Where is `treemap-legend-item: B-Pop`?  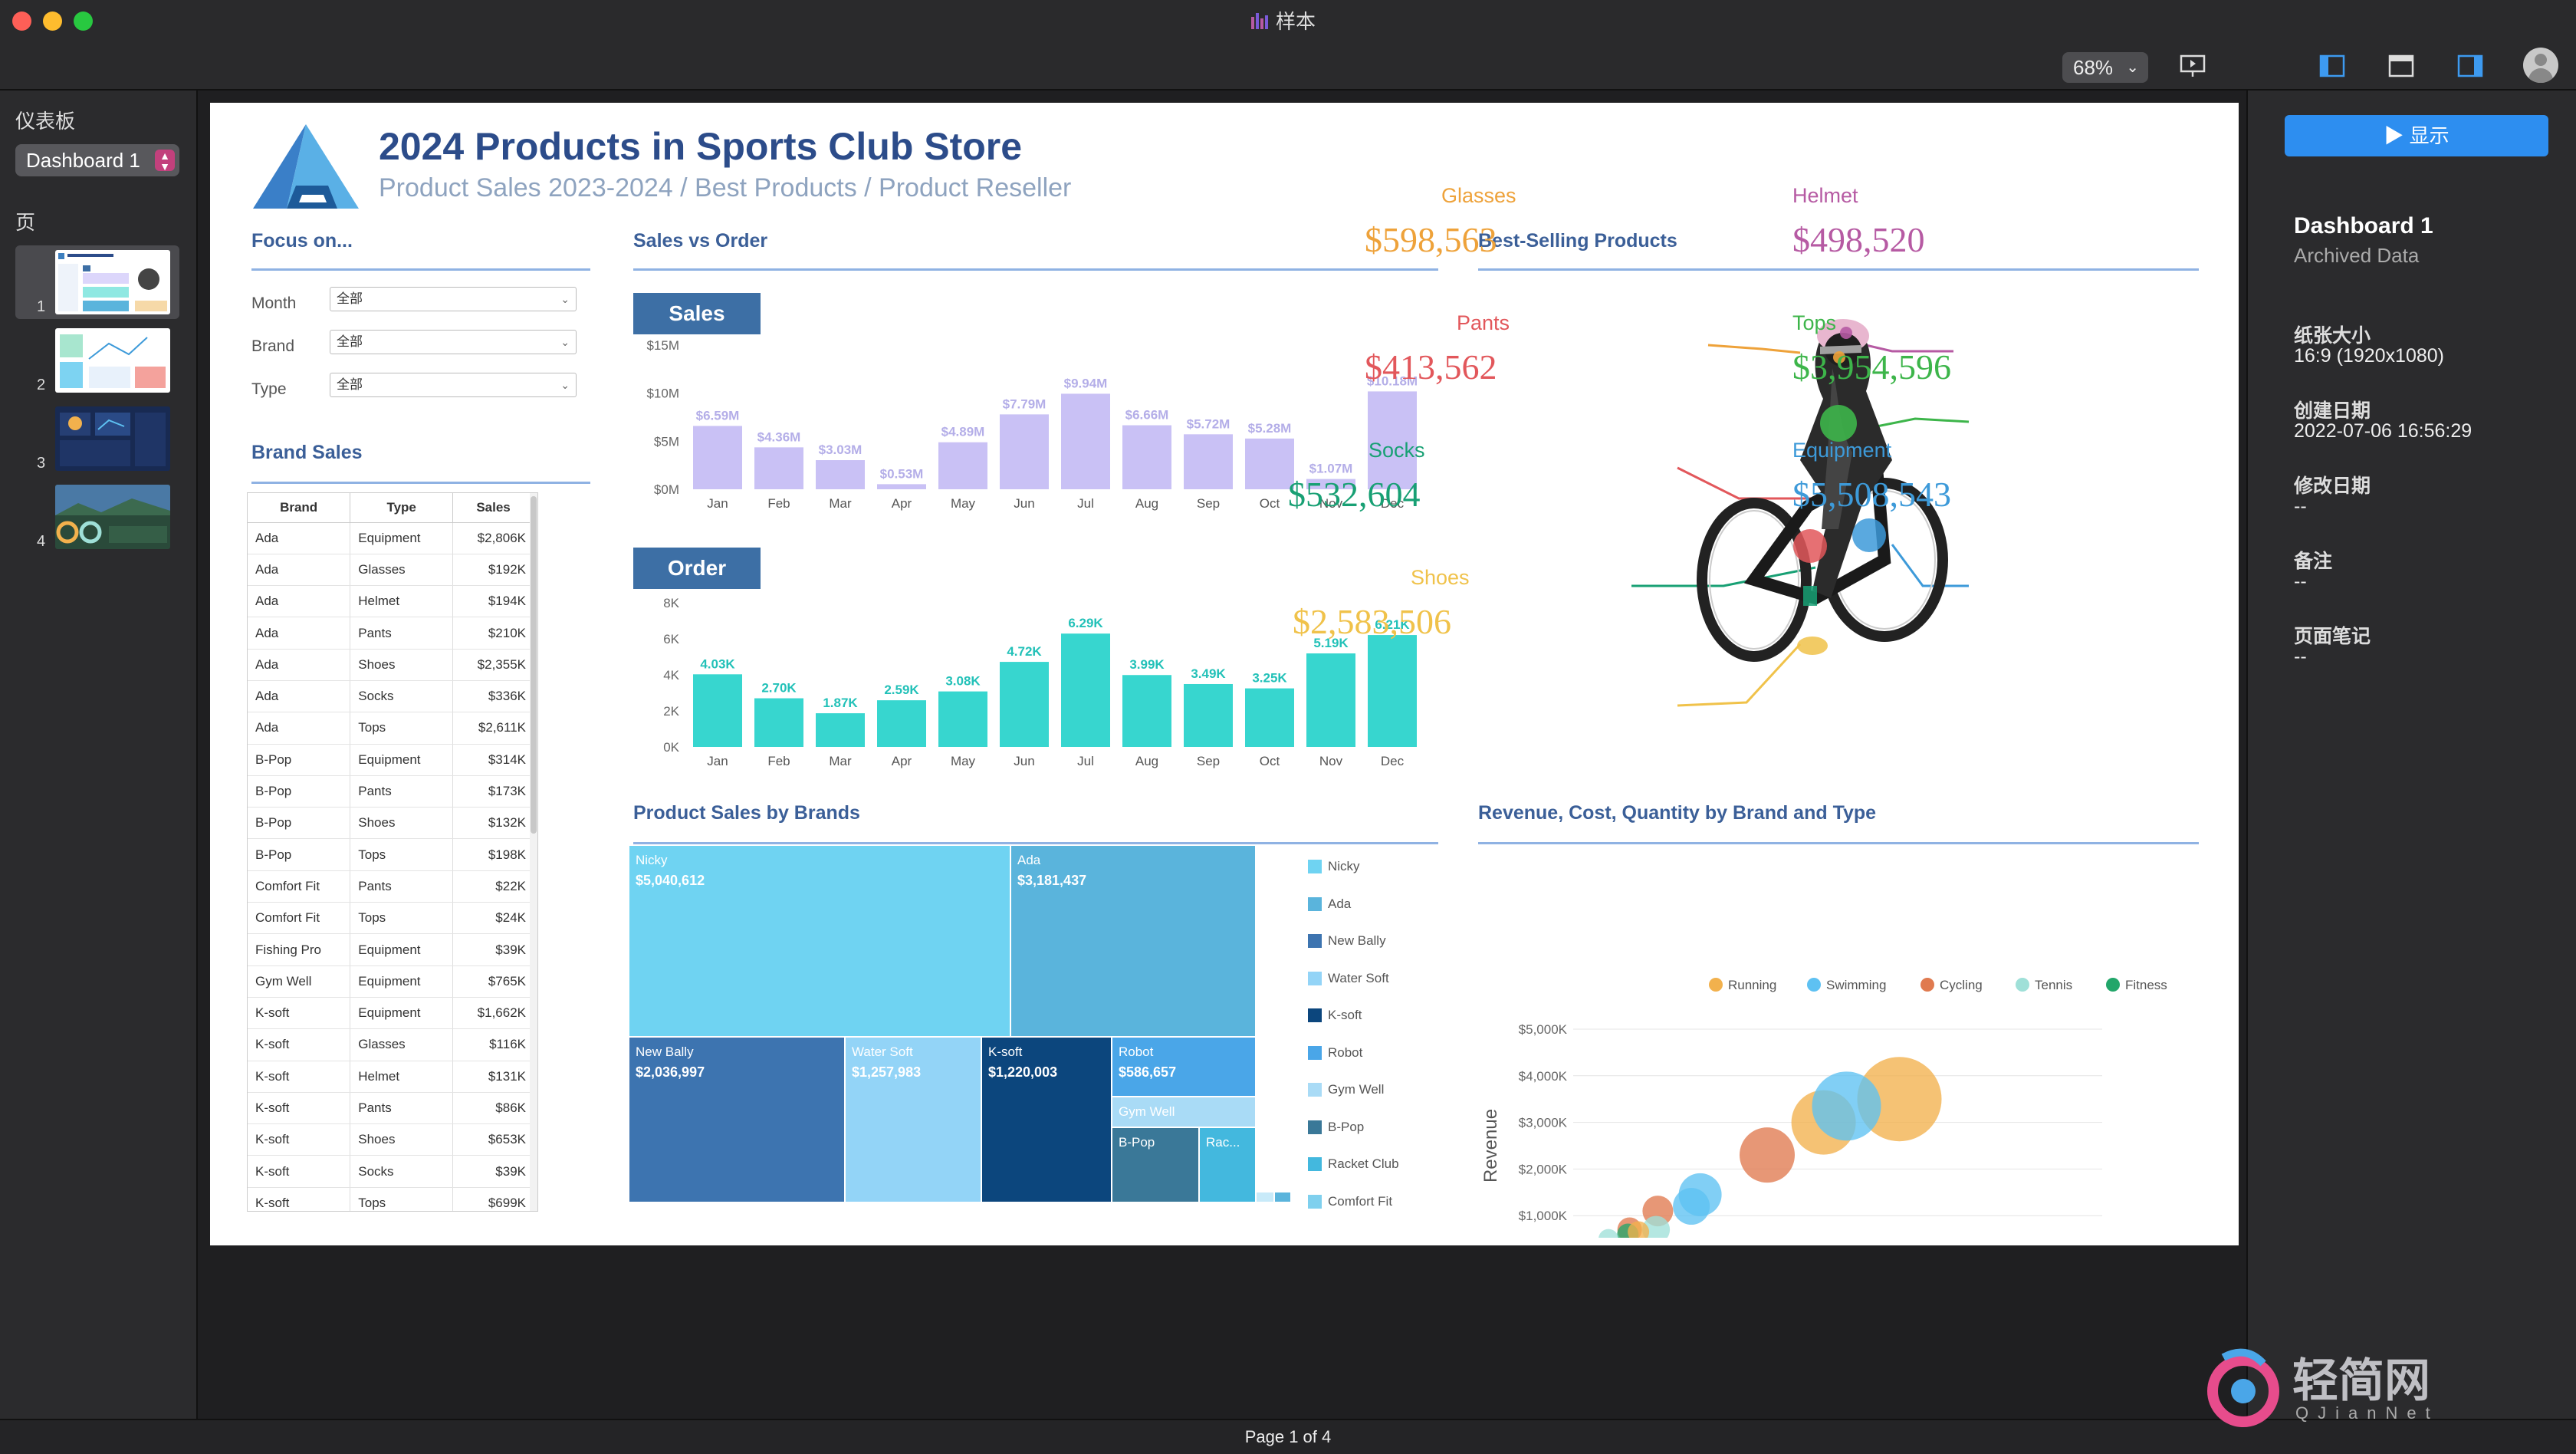
treemap-legend-item: B-Pop is located at coordinates (1336, 1127).